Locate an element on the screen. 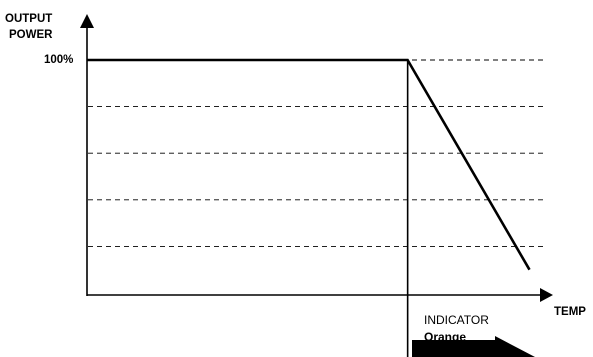 The width and height of the screenshot is (593, 357). x-axis-arrow-icon is located at coordinates (546, 295).